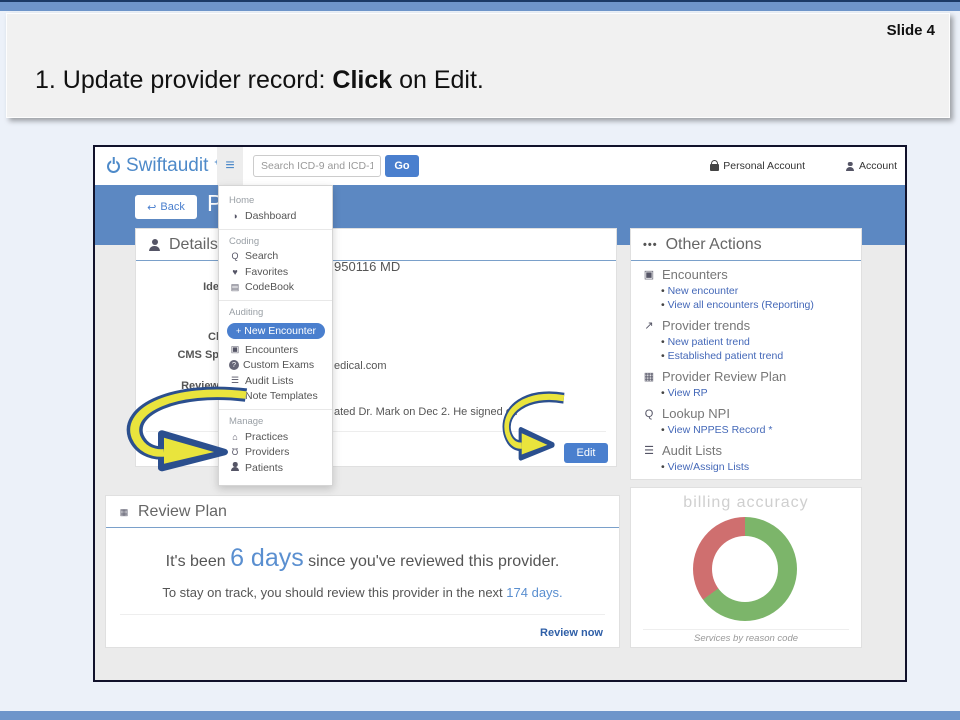 The image size is (960, 720). I want to click on heart-icon: ♥, so click(235, 271).